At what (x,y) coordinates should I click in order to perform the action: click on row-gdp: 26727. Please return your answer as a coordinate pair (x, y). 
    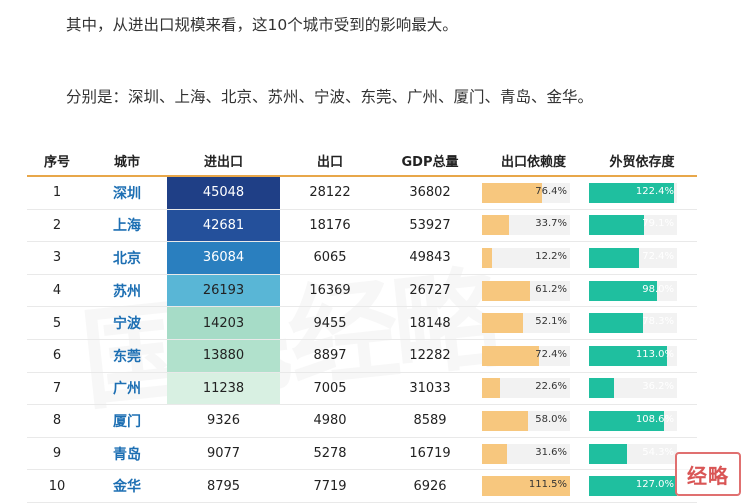
    Looking at the image, I should click on (430, 291).